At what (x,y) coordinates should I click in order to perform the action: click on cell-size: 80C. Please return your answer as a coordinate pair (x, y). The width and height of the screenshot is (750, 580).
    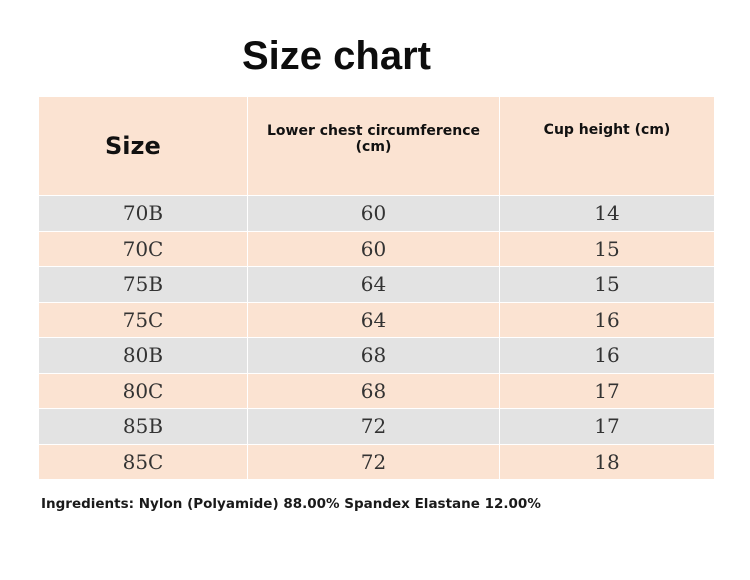
    Looking at the image, I should click on (143, 390).